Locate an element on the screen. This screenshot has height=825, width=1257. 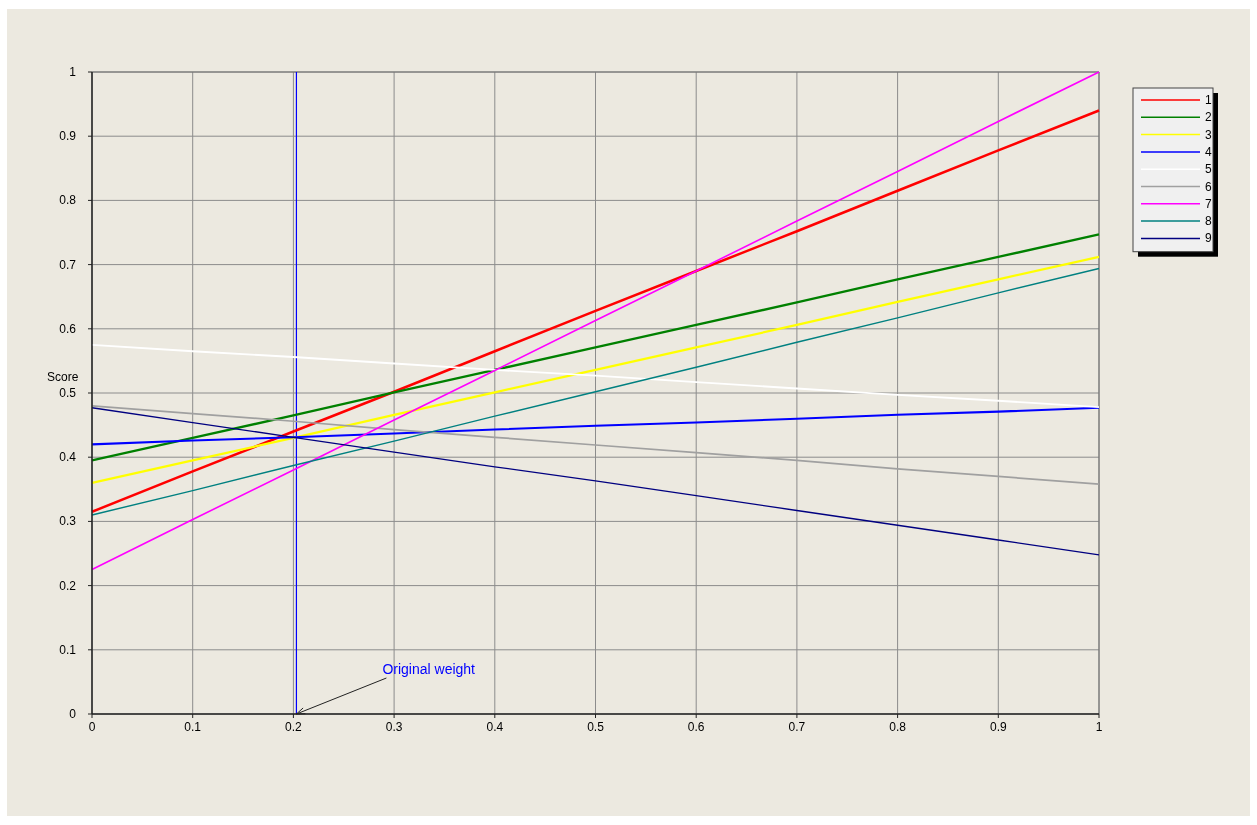
legend-label: 6 is located at coordinates (1208, 186).